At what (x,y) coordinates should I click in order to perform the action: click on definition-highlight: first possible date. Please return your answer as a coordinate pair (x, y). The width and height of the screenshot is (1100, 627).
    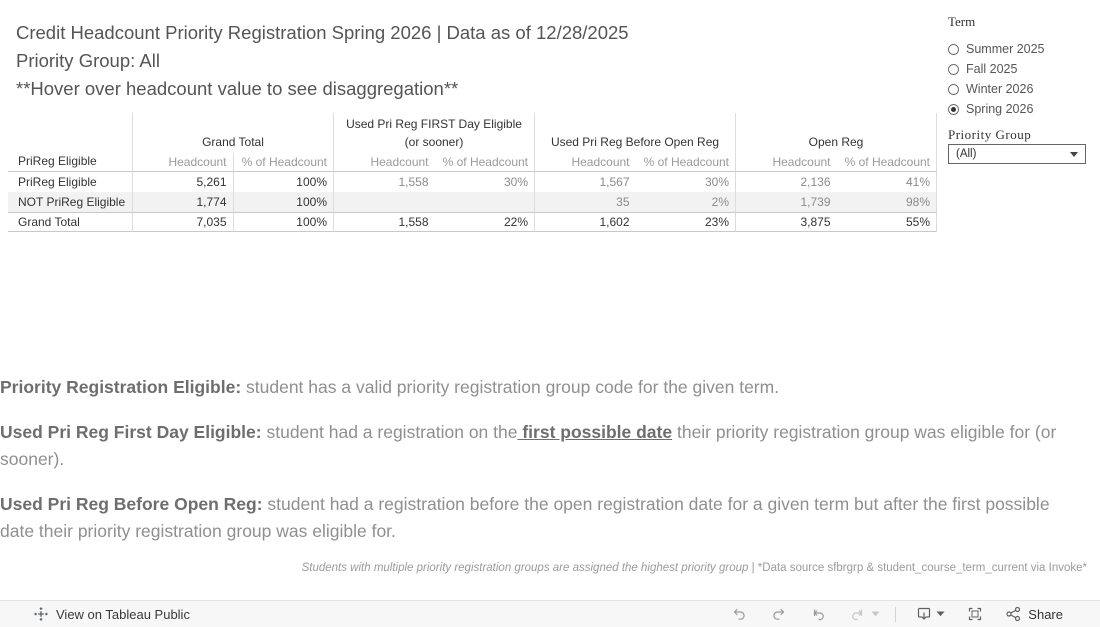
    Looking at the image, I should click on (595, 432).